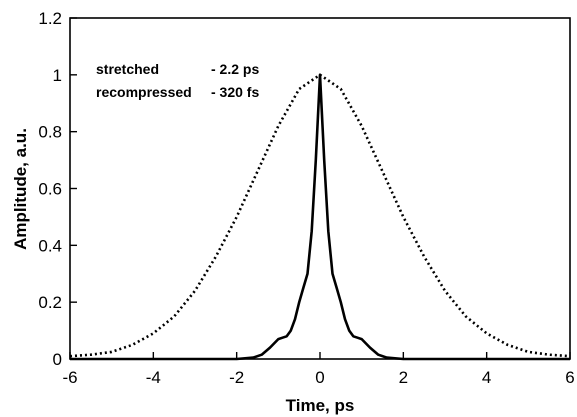 The image size is (577, 417). Describe the element at coordinates (320, 405) in the screenshot. I see `x-axis-title: Time, ps` at that location.